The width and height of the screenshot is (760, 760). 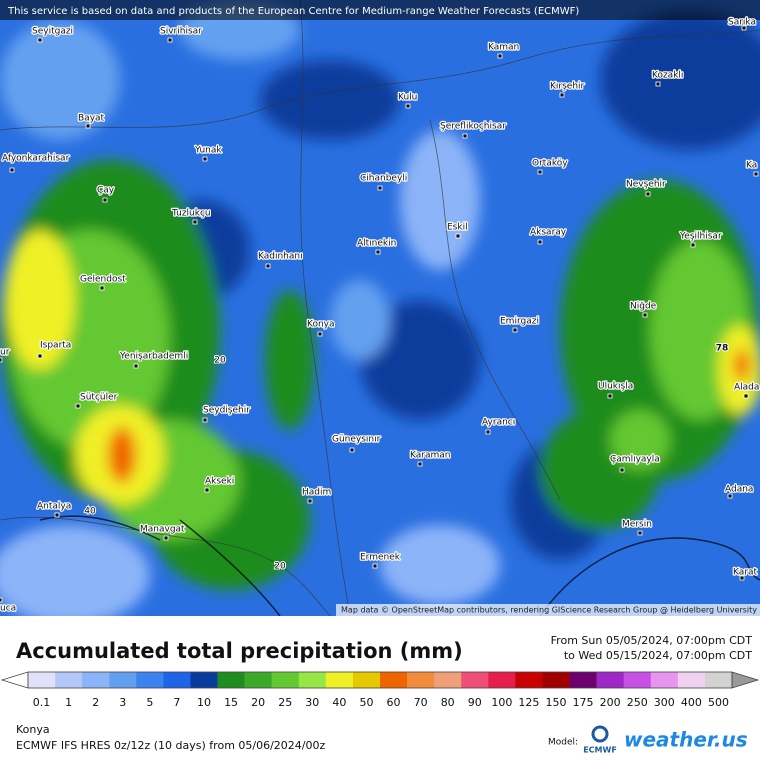 What do you see at coordinates (239, 651) in the screenshot?
I see `title: Accumulated total precipitation (mm)` at bounding box center [239, 651].